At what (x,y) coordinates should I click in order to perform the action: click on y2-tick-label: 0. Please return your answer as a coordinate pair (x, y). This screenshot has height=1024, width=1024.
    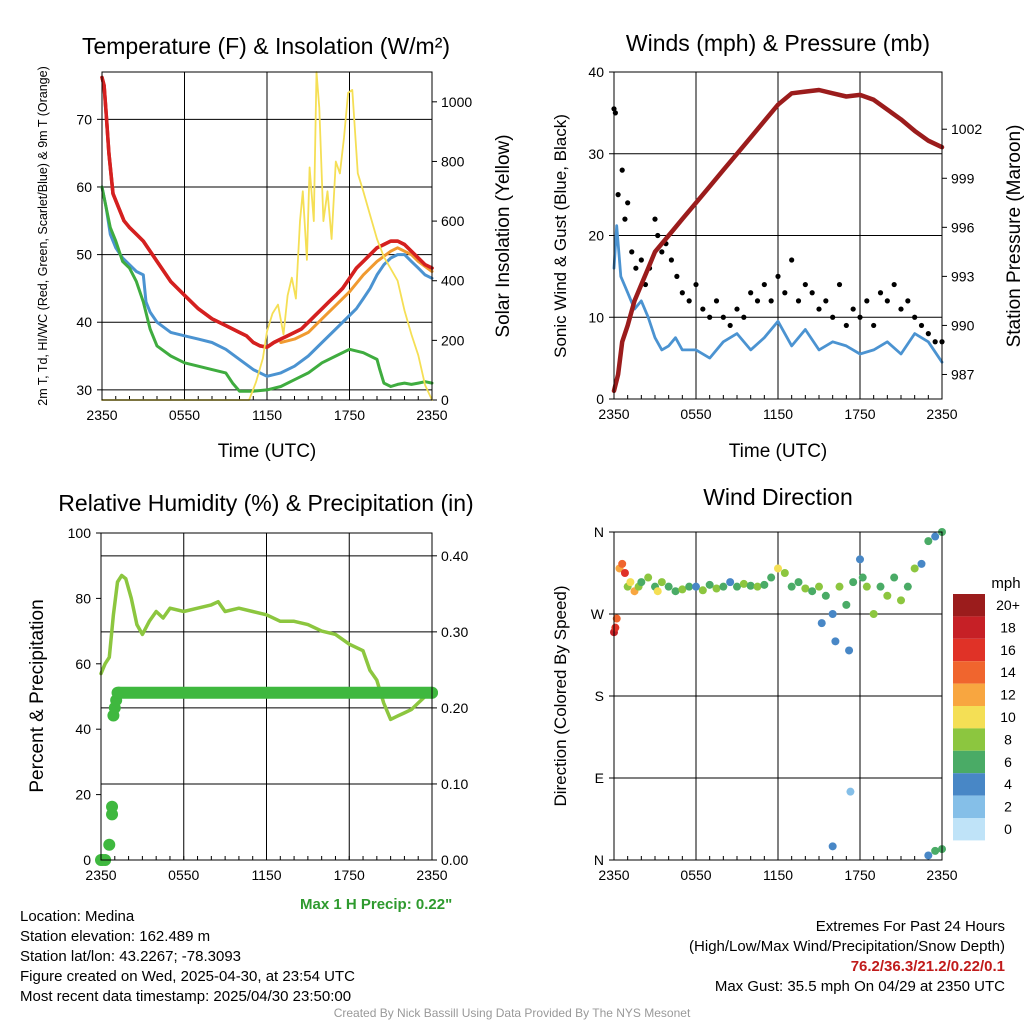
    Looking at the image, I should click on (445, 400).